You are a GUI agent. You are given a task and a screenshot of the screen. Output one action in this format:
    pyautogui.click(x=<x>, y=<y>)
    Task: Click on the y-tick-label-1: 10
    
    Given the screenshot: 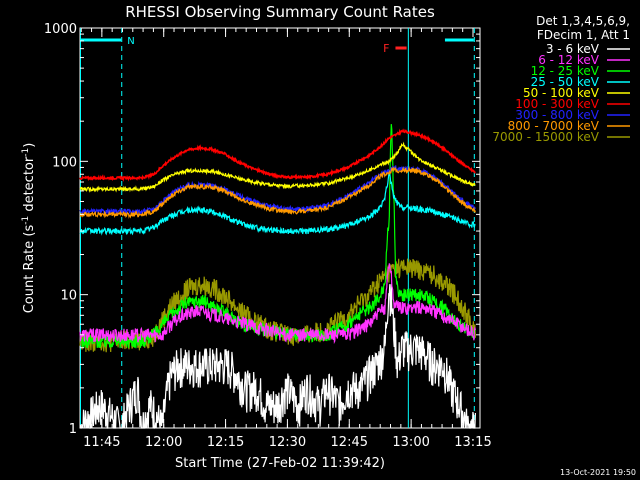 What is the action you would take?
    pyautogui.click(x=68, y=296)
    